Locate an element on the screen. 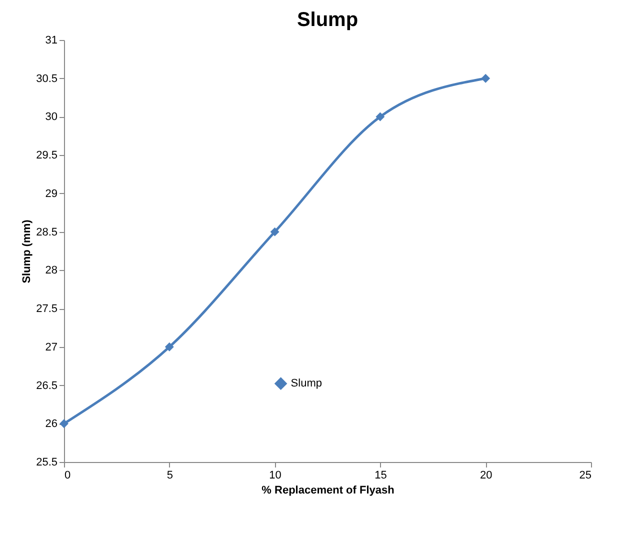  y-tick-label: 31 is located at coordinates (51, 40).